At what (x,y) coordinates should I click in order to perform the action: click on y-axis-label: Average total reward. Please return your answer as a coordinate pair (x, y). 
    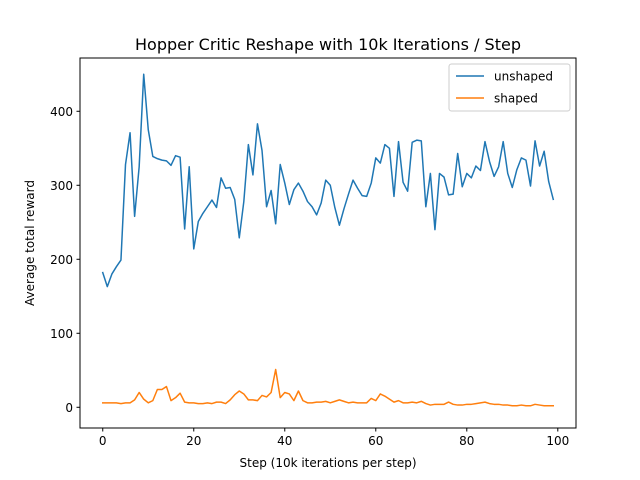
    Looking at the image, I should click on (30, 243).